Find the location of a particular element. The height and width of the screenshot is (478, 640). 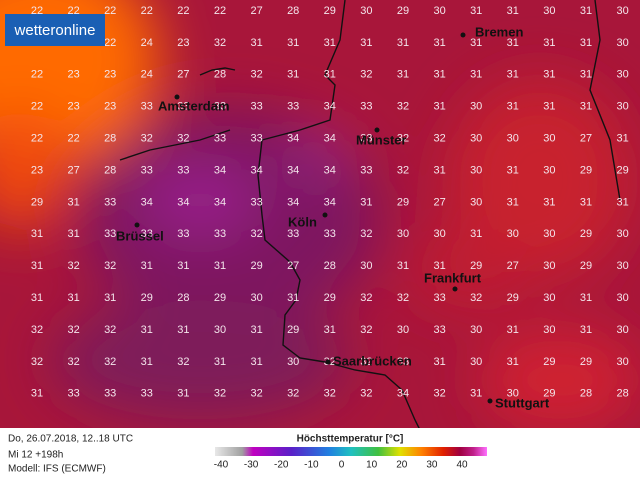

logo: wetteronline is located at coordinates (55, 30).